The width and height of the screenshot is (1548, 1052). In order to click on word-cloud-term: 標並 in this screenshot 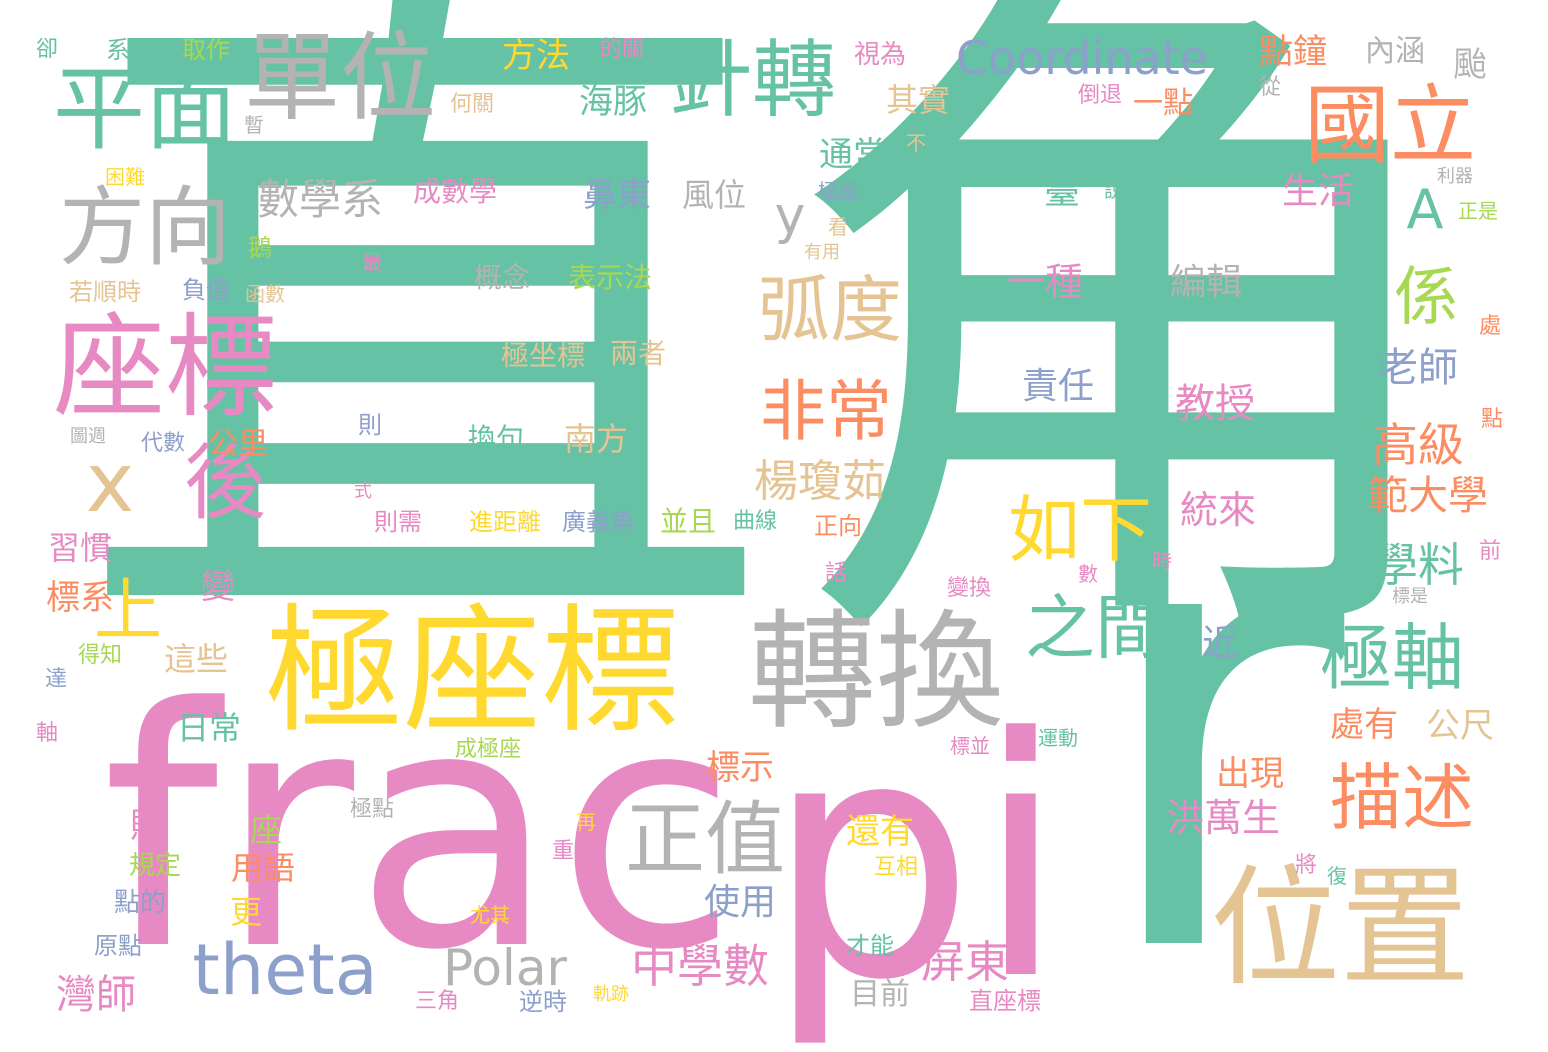, I will do `click(970, 746)`.